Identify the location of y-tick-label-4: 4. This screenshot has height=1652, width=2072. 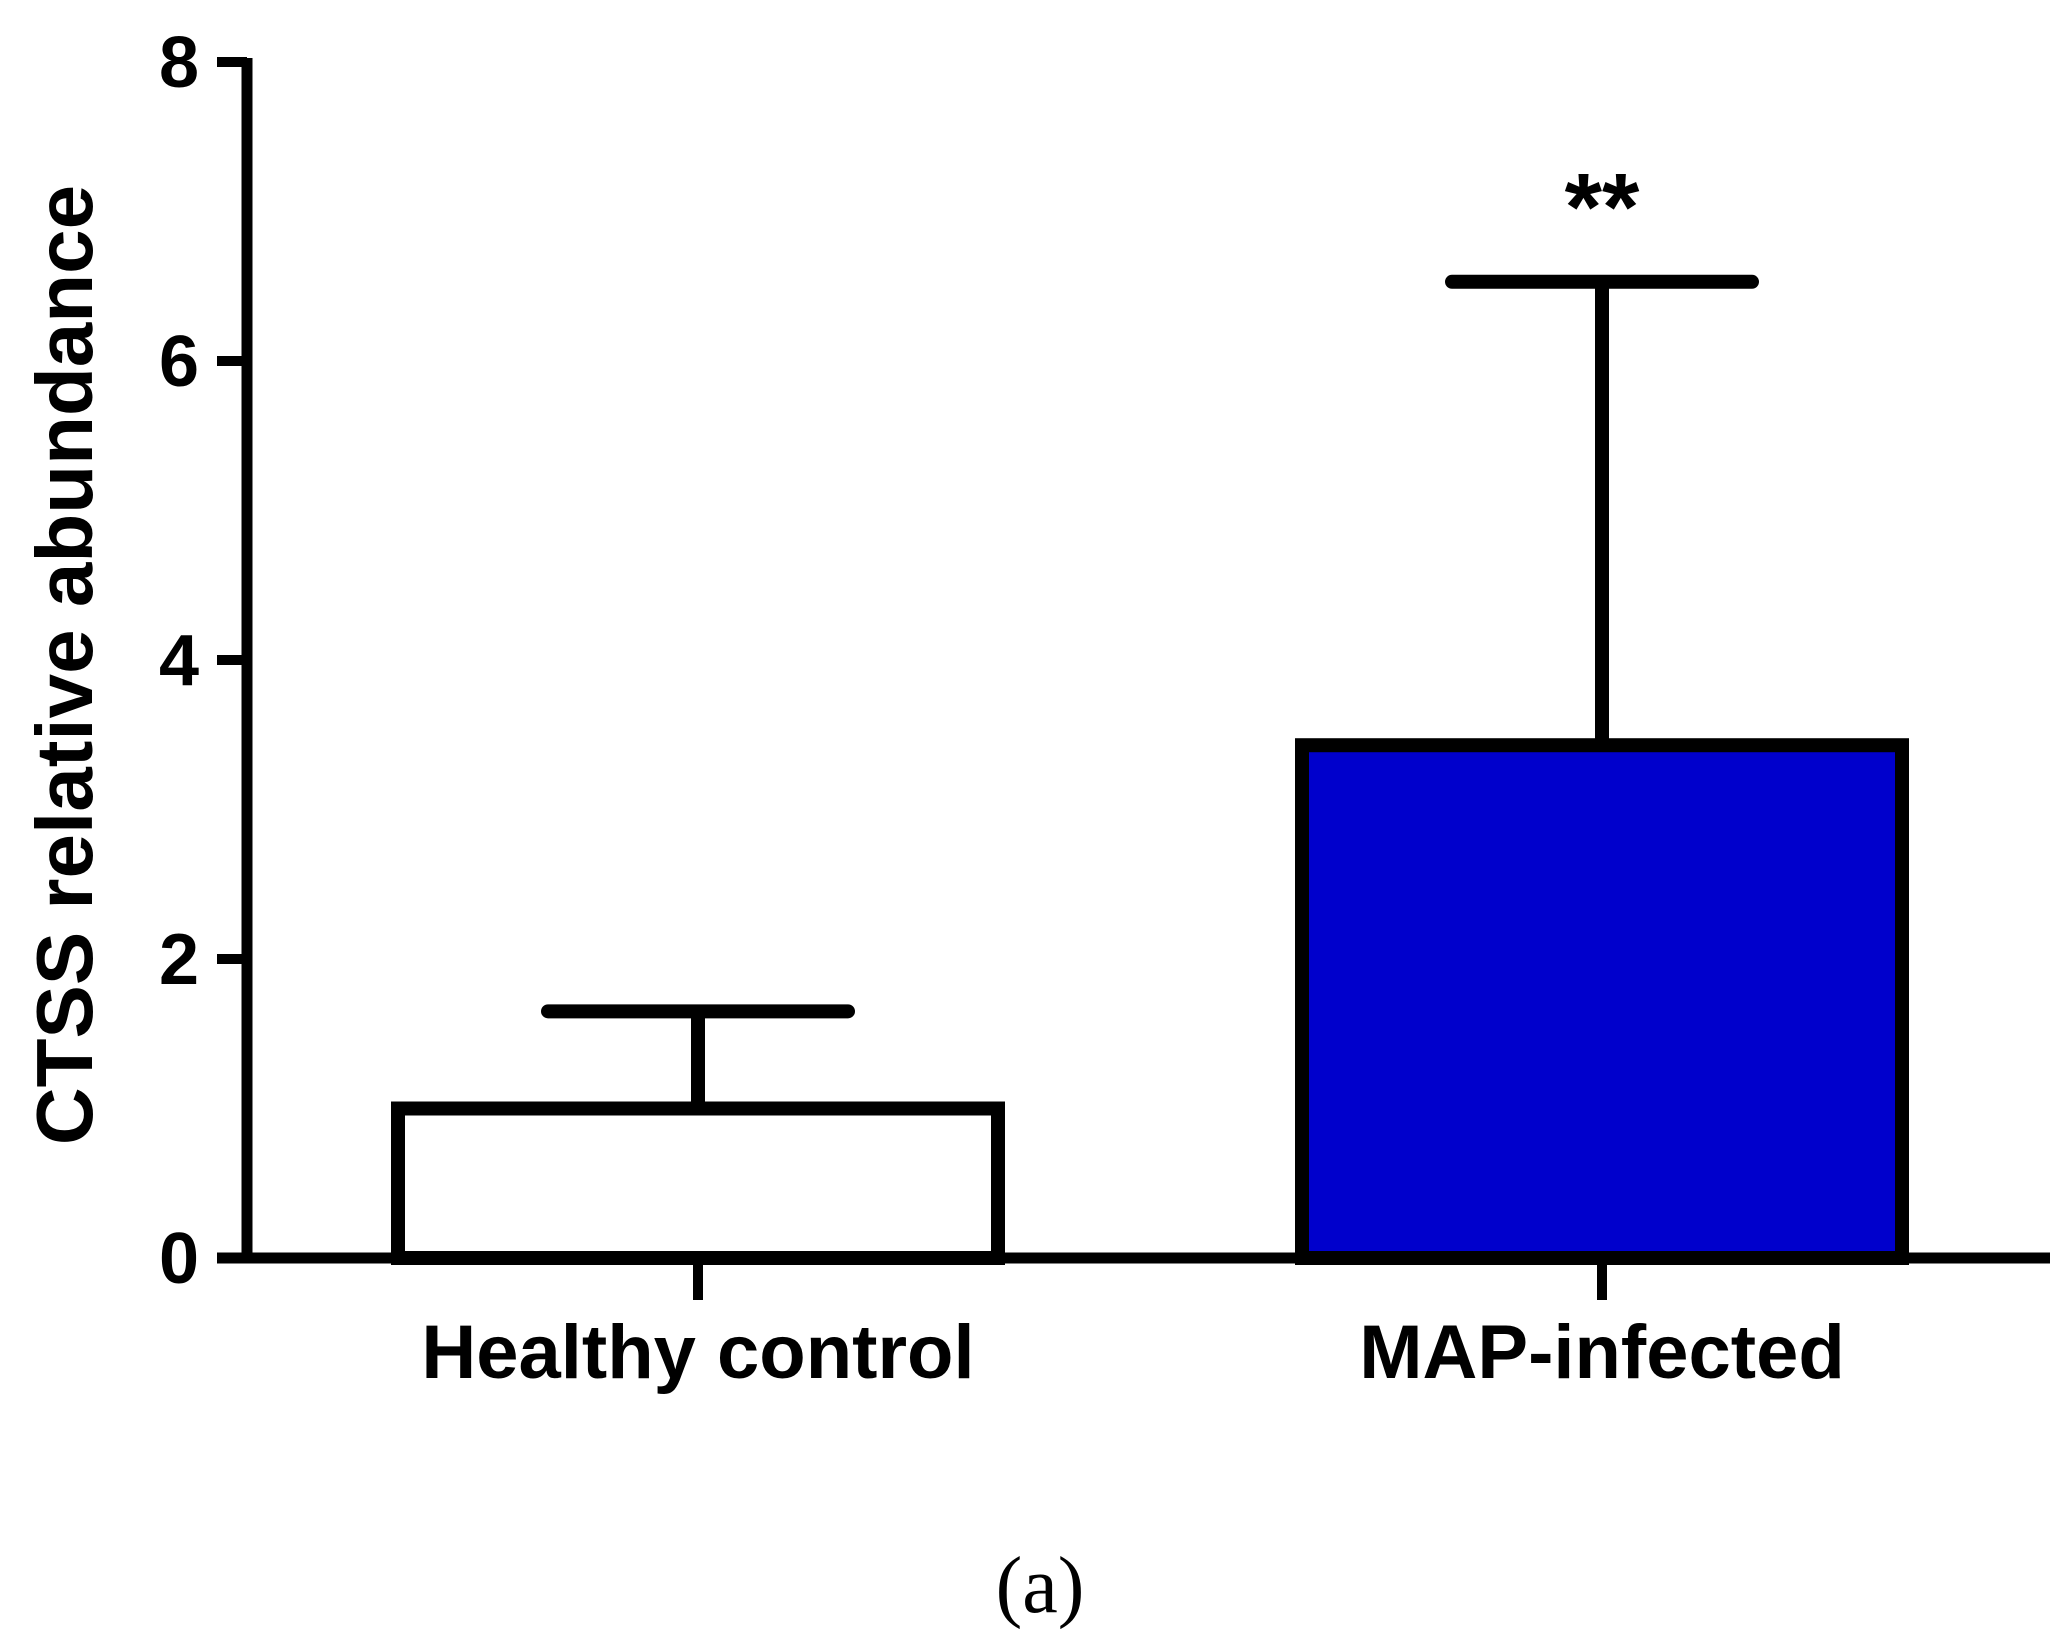
(179, 661).